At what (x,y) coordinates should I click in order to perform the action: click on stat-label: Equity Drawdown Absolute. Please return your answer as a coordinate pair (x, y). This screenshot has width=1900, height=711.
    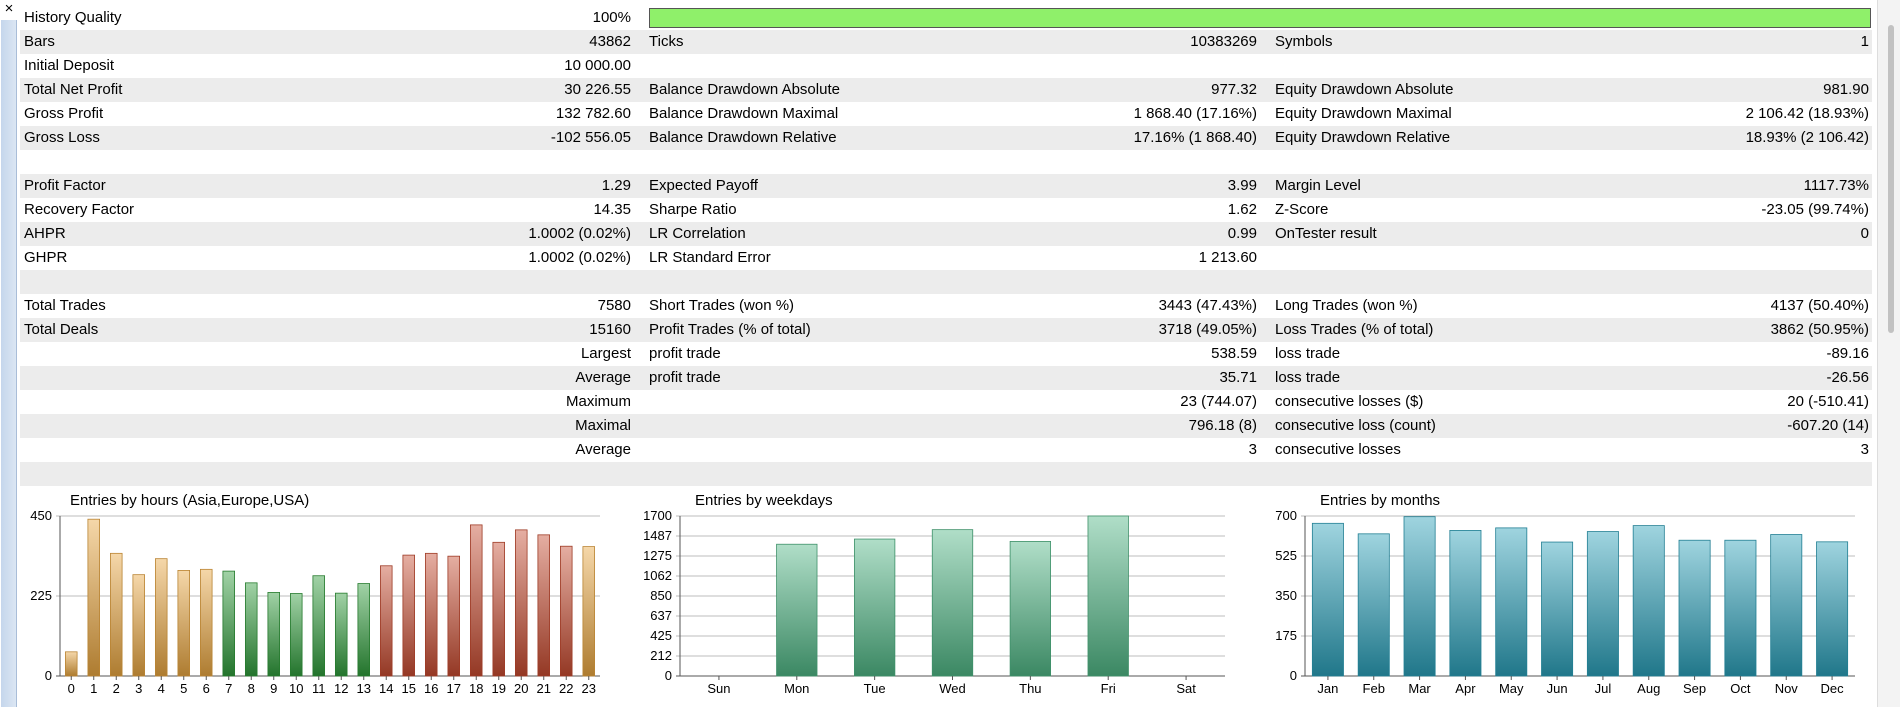
    Looking at the image, I should click on (1364, 89).